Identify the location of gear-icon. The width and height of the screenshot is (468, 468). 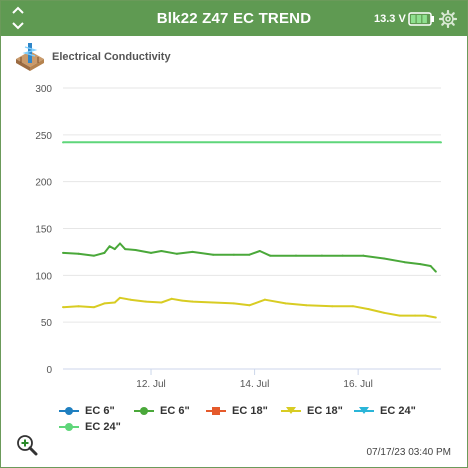
(448, 19).